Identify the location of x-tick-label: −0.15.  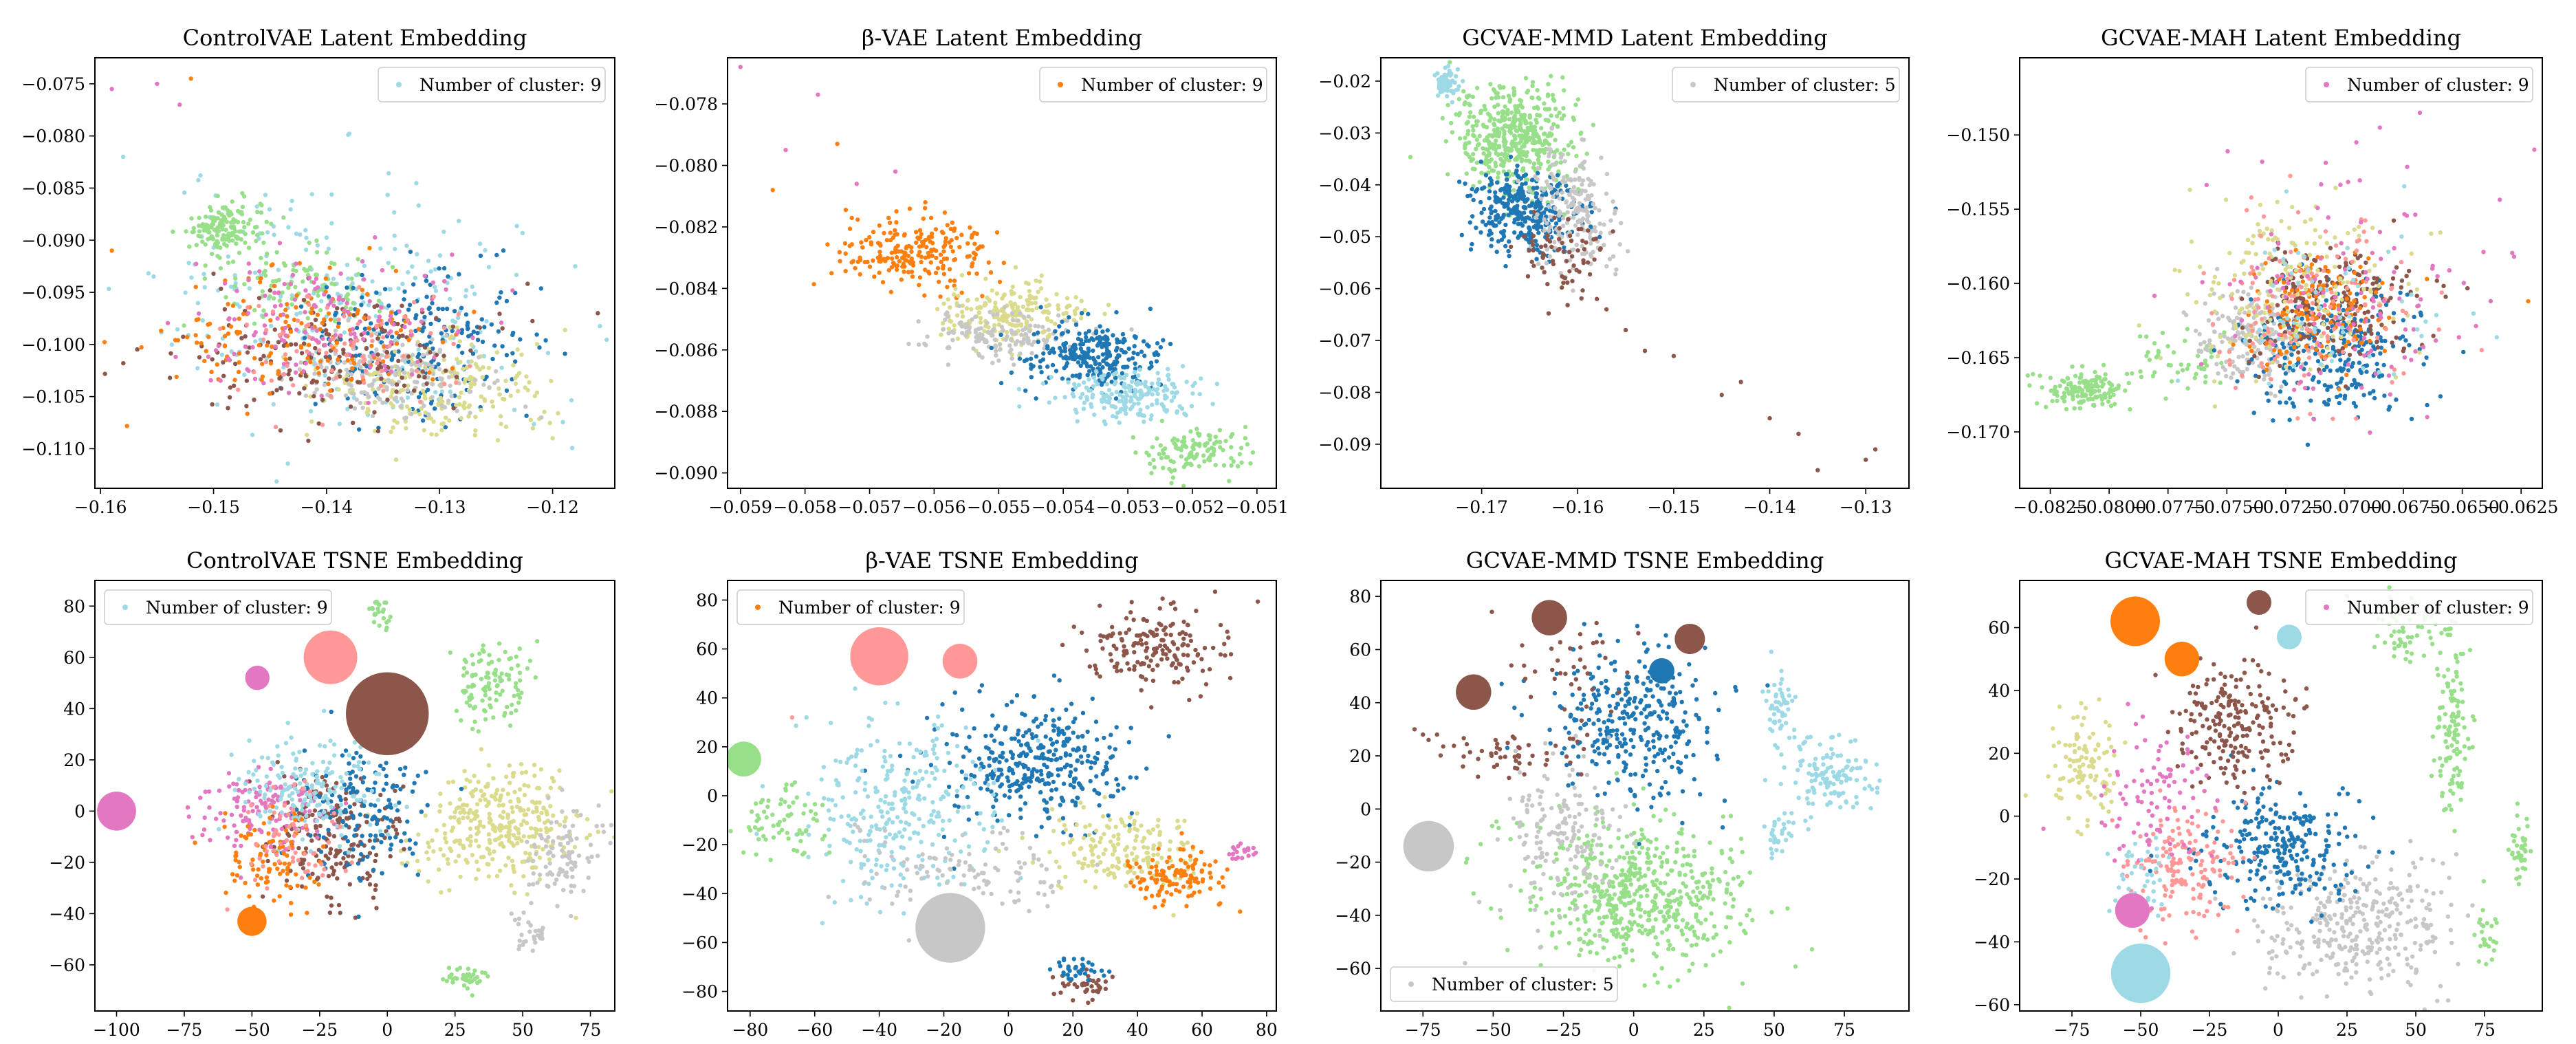
(1674, 507).